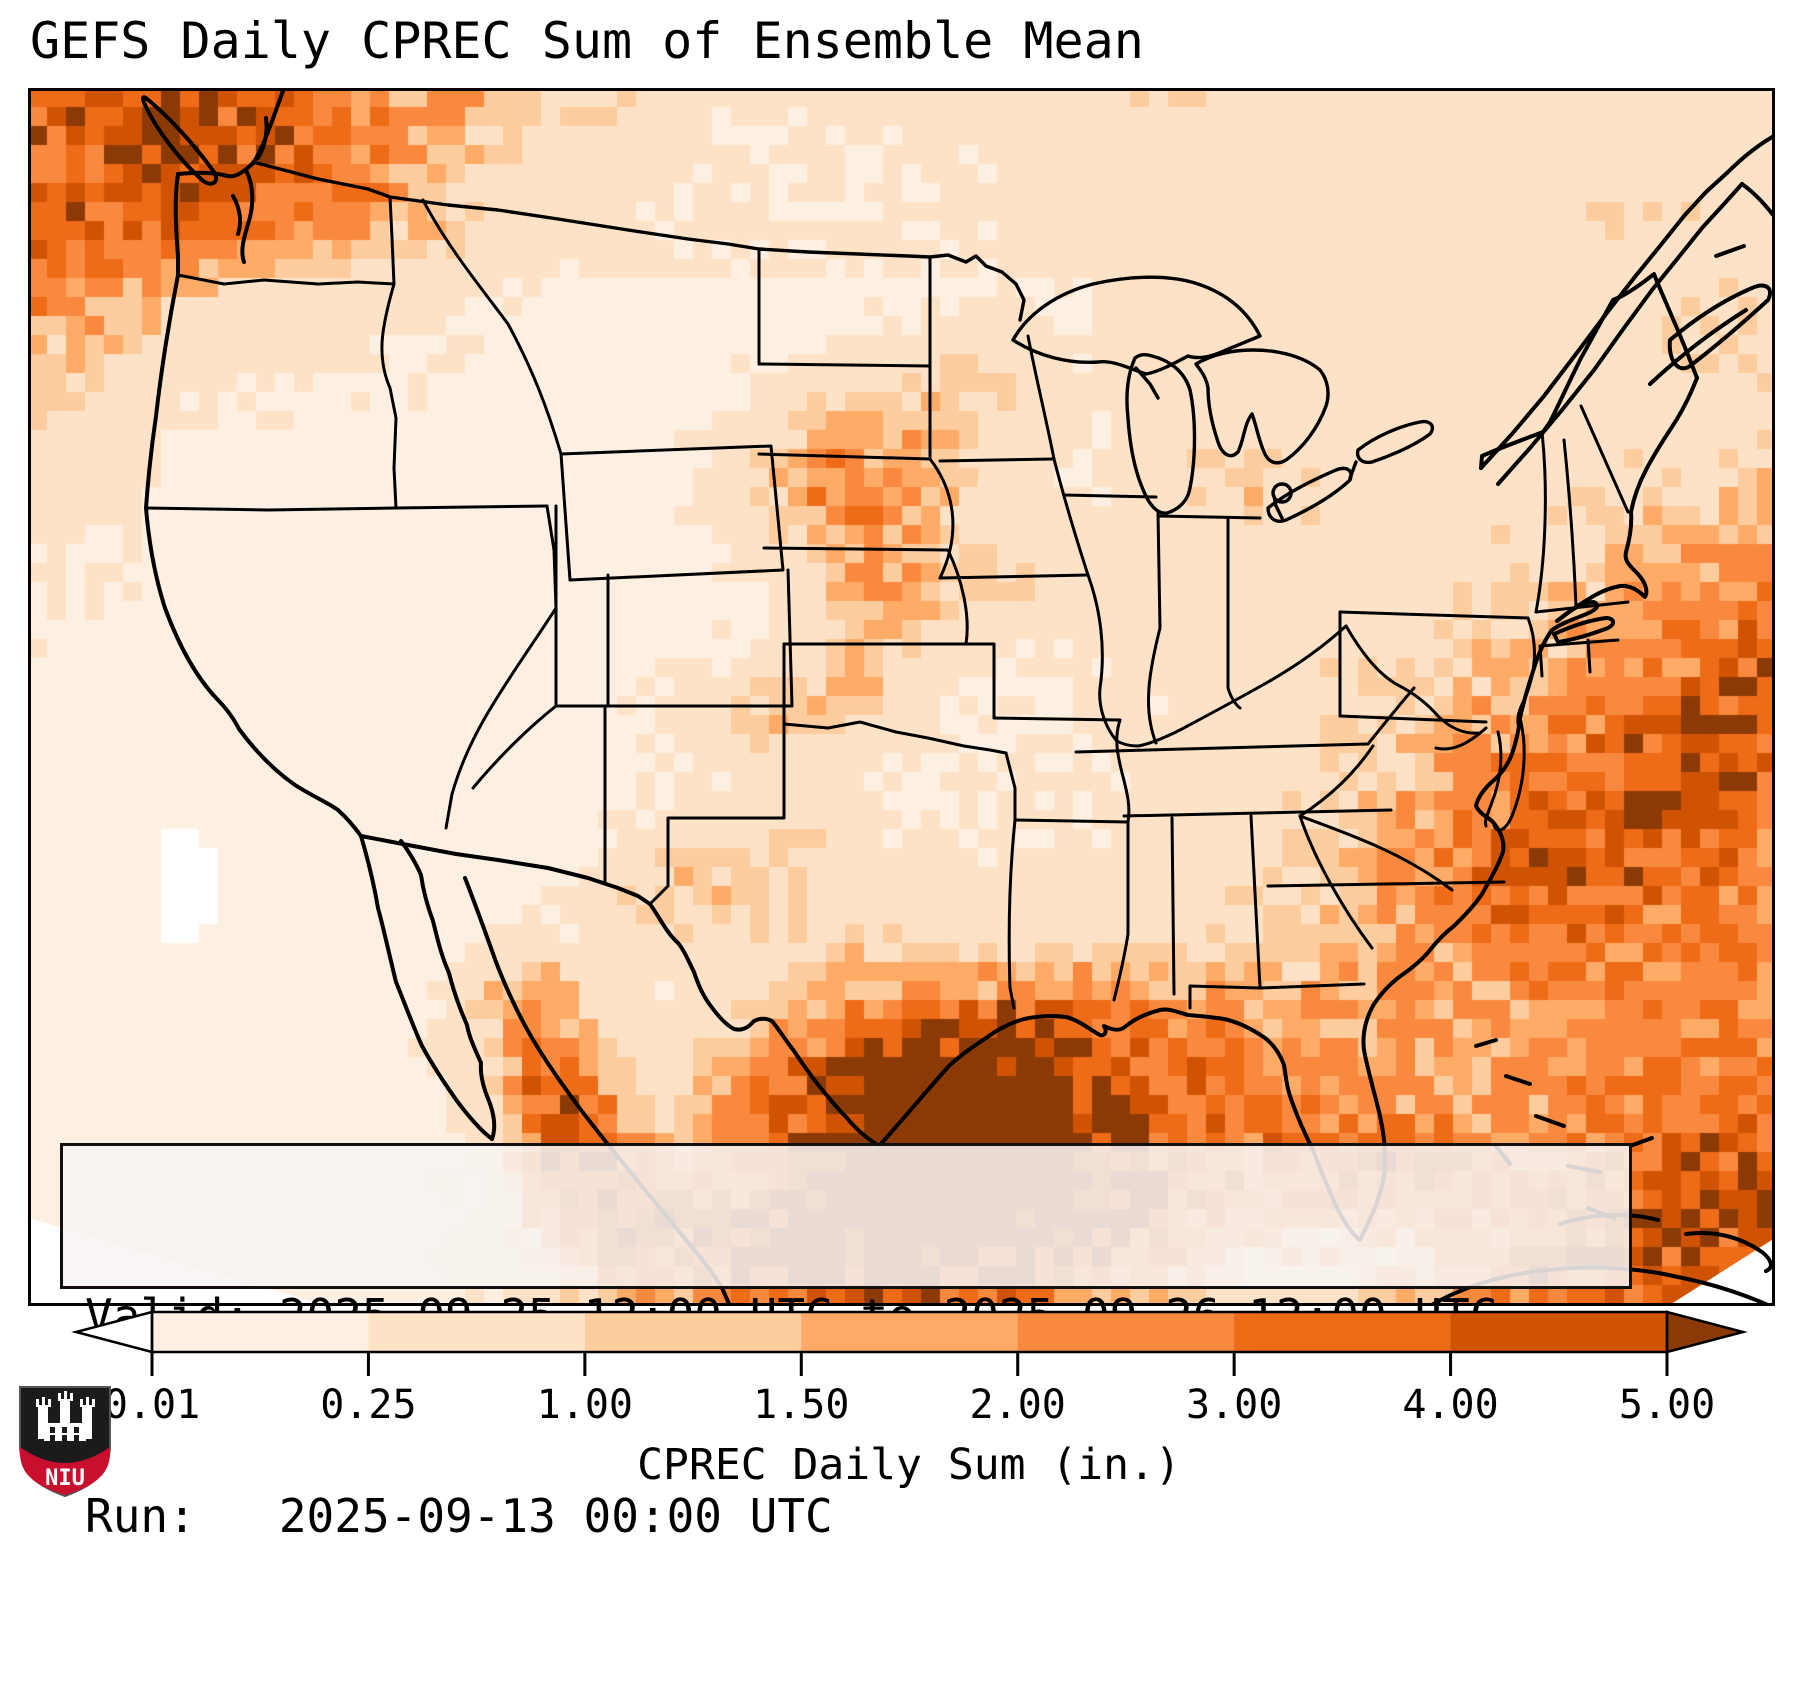  Describe the element at coordinates (587, 41) in the screenshot. I see `figure-title: GEFS Daily CPREC Sum of Ensemble Mean` at that location.